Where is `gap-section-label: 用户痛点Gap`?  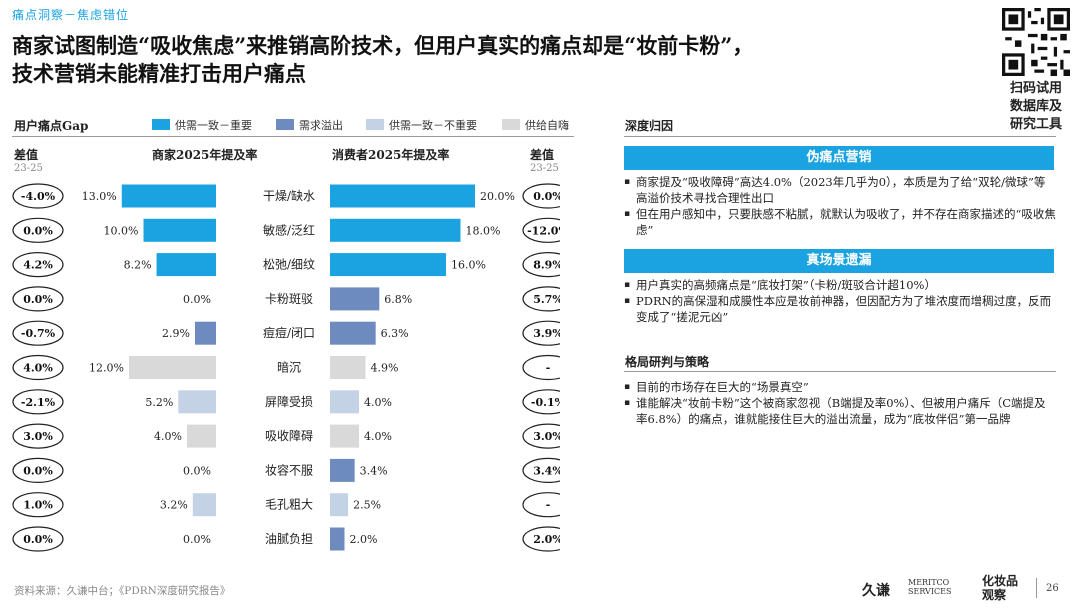 gap-section-label: 用户痛点Gap is located at coordinates (51, 126).